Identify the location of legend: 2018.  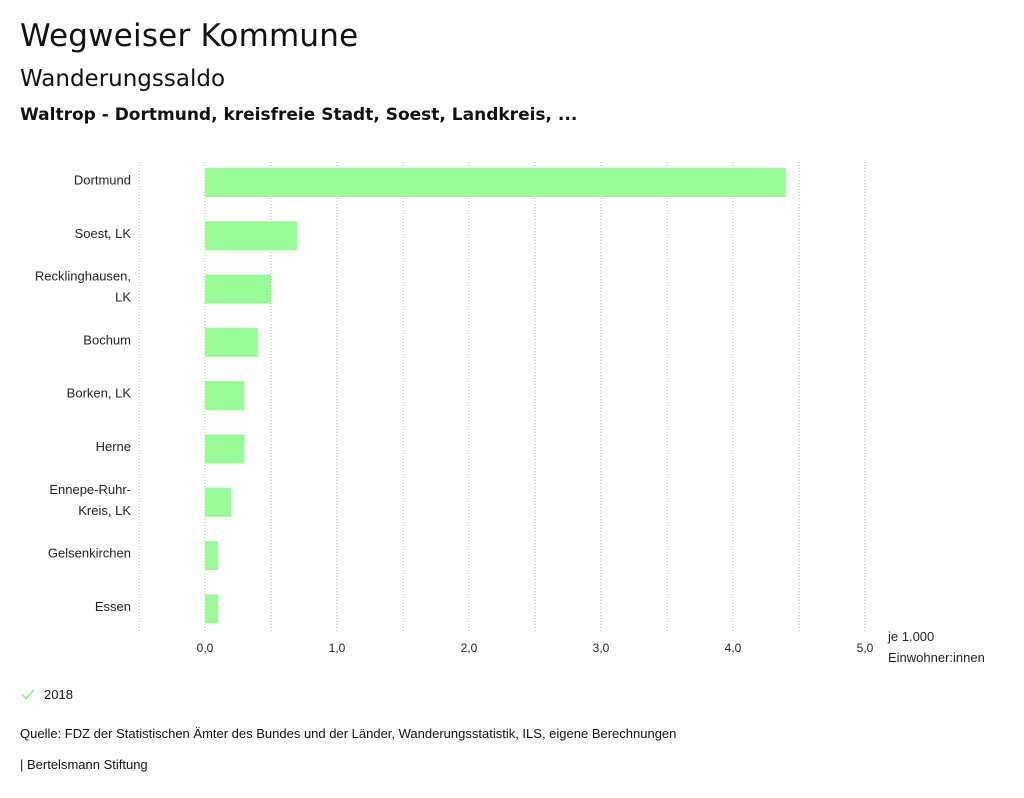
(46, 694).